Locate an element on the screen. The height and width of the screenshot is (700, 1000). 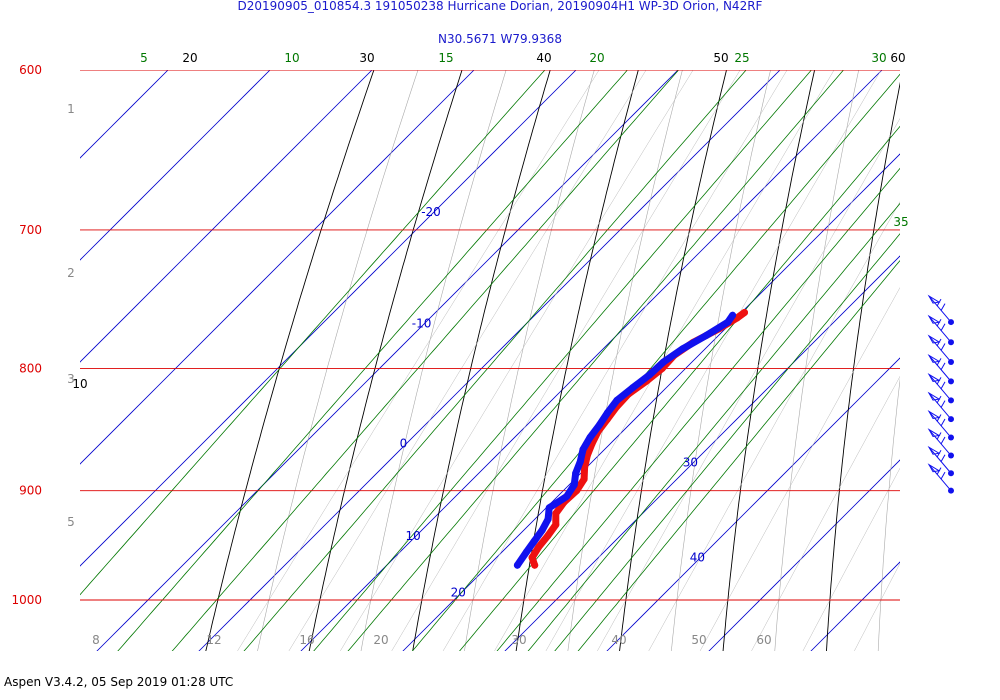
mixing-ratio-label: 15 is located at coordinates (445, 58).